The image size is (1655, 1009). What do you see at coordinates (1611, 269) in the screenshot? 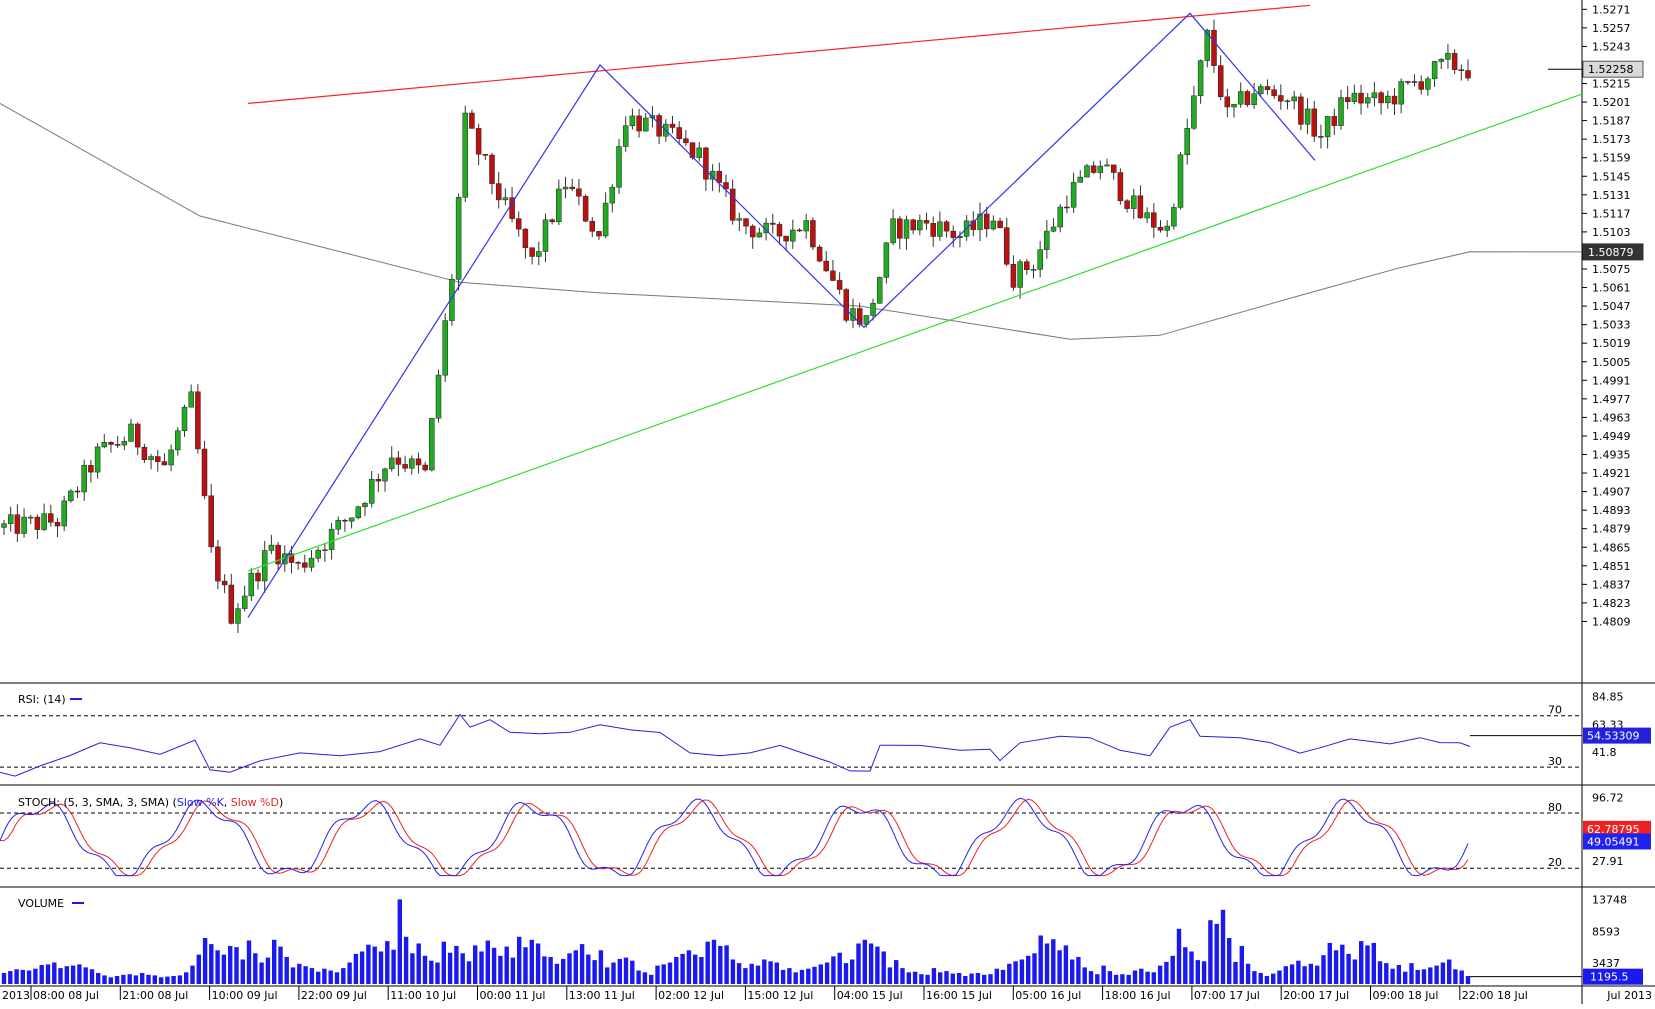
I see `price-tick-label: 1.5075` at bounding box center [1611, 269].